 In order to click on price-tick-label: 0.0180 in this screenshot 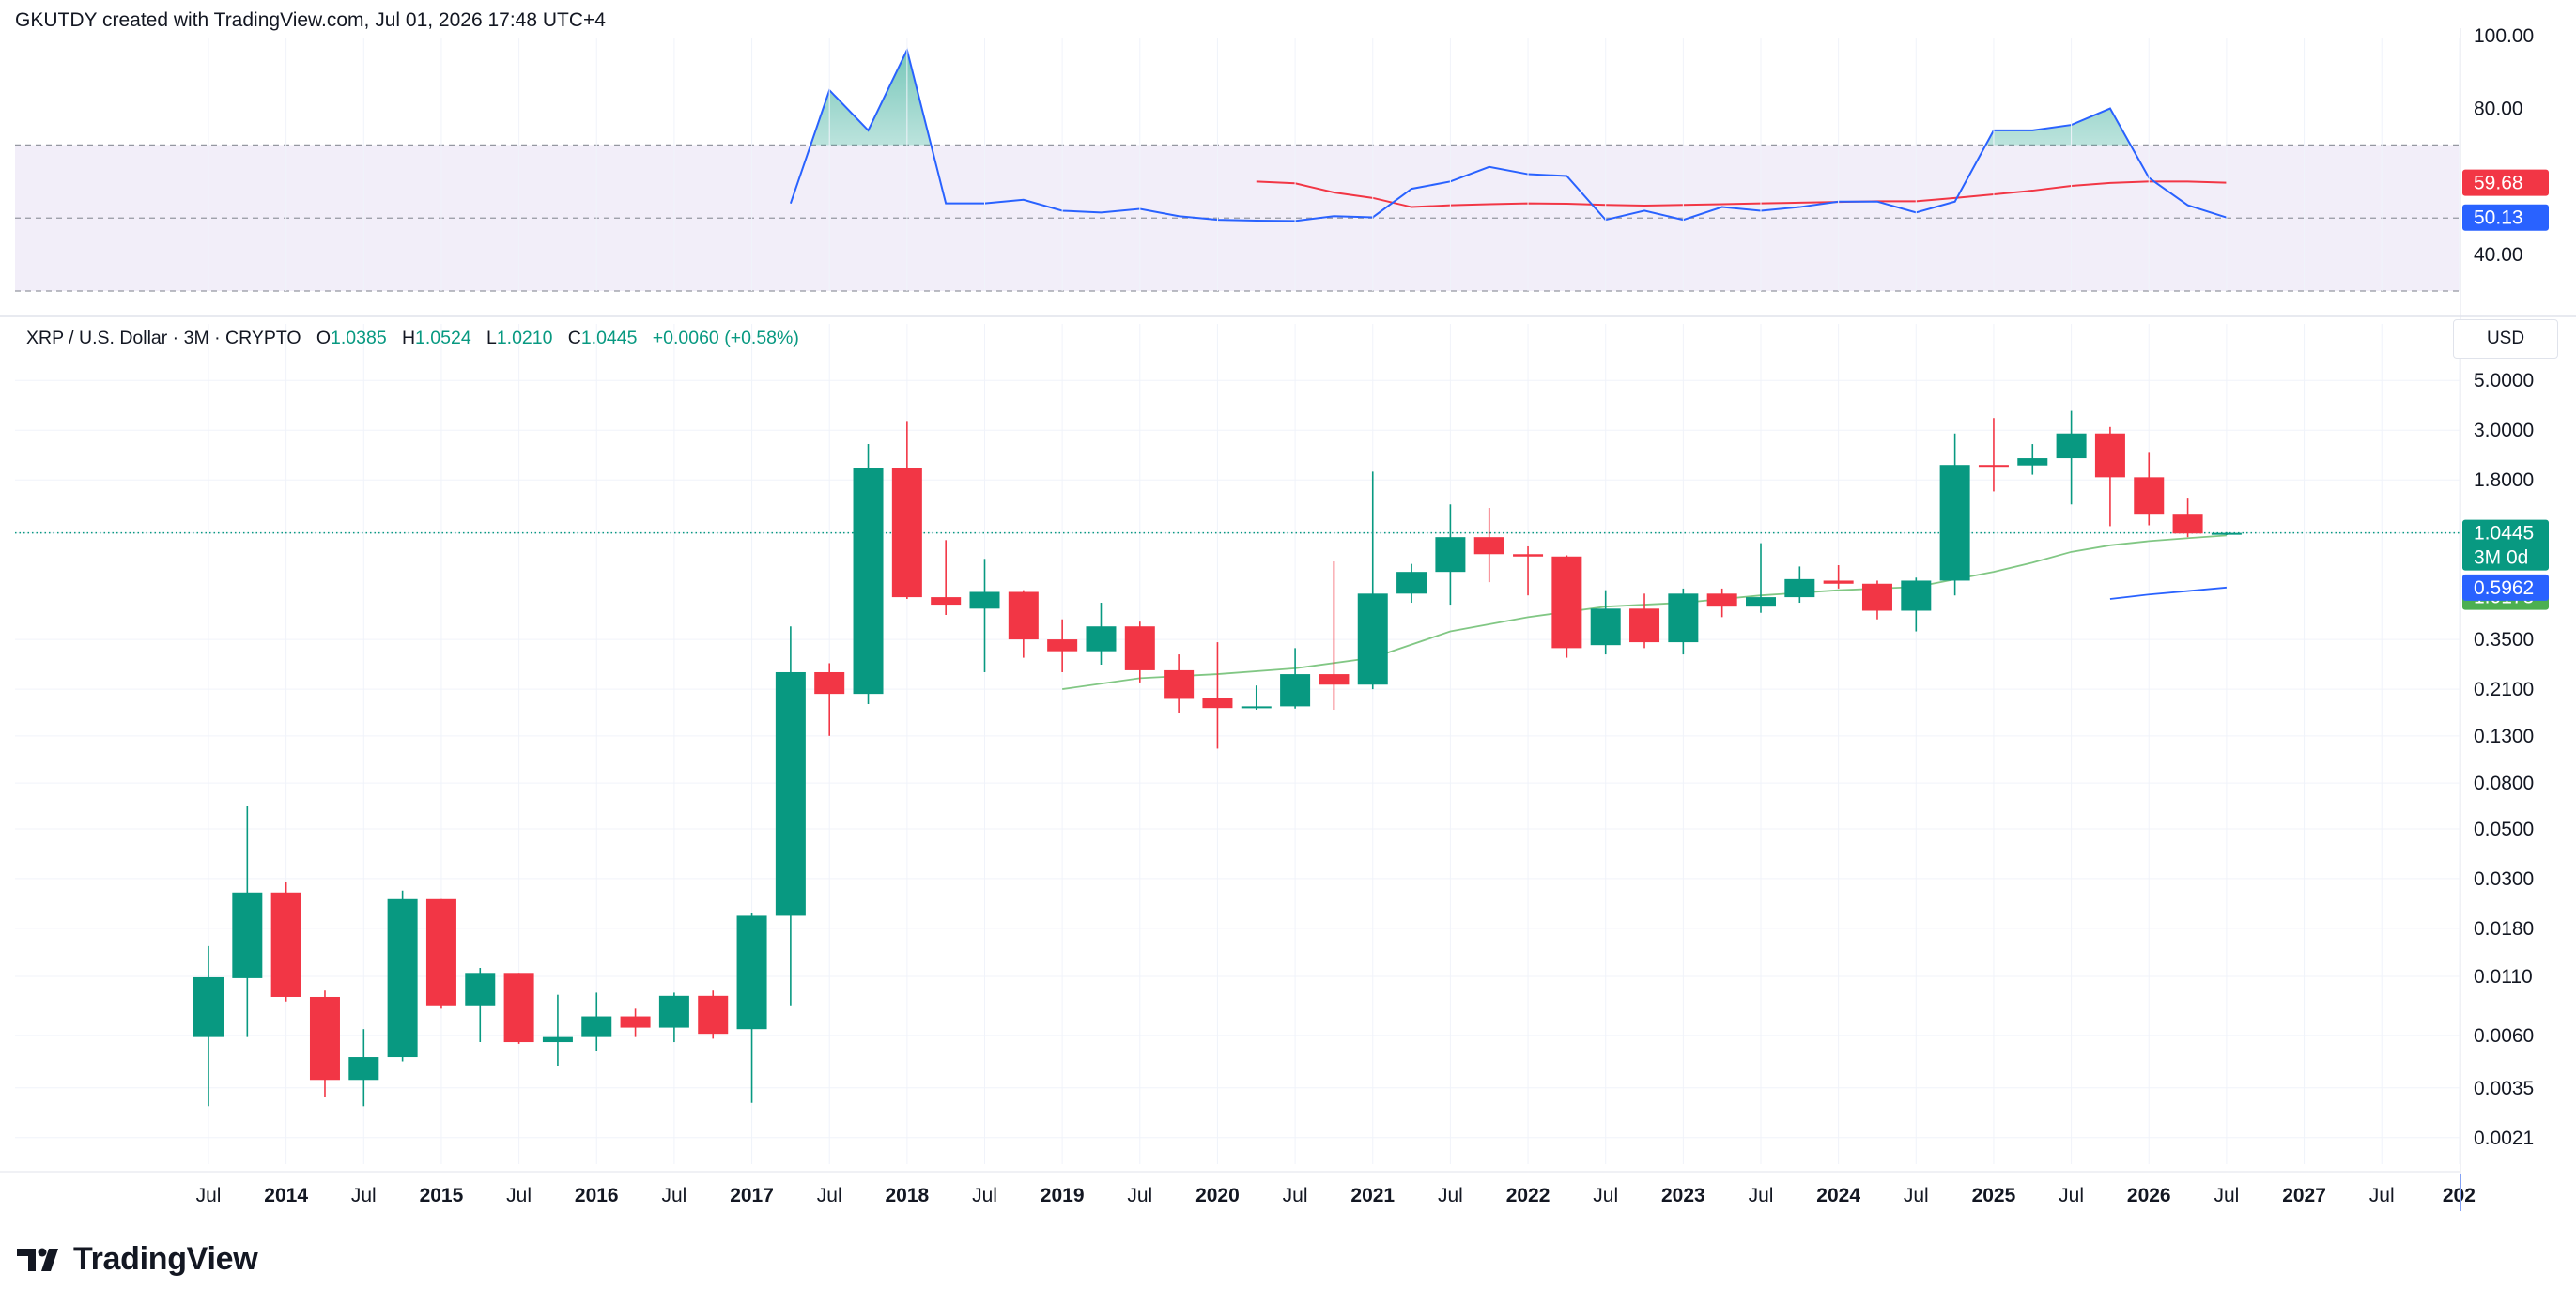, I will do `click(2504, 929)`.